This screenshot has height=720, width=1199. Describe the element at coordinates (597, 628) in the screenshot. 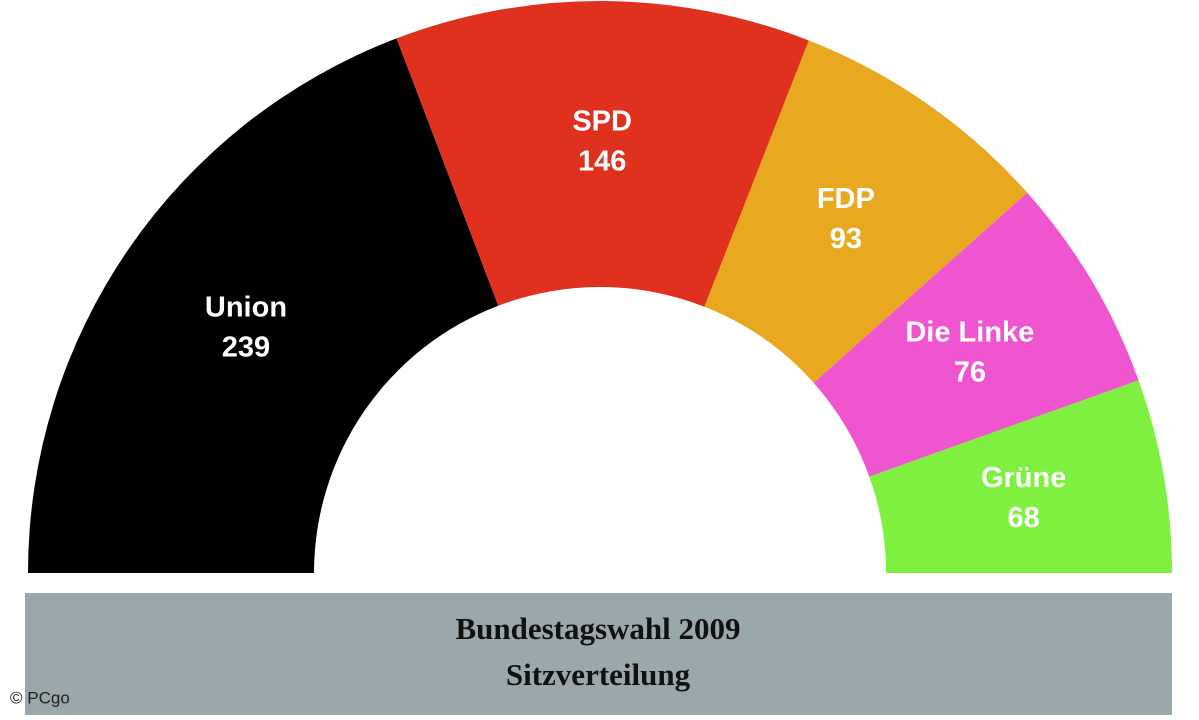

I see `chart-title: Bundestagswahl 2009` at that location.